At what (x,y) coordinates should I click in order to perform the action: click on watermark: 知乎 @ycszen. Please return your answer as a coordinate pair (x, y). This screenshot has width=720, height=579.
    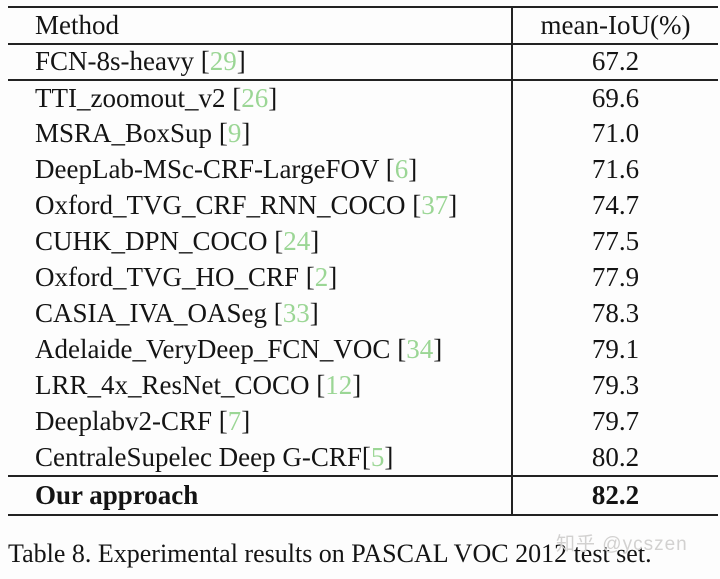
    Looking at the image, I should click on (622, 544).